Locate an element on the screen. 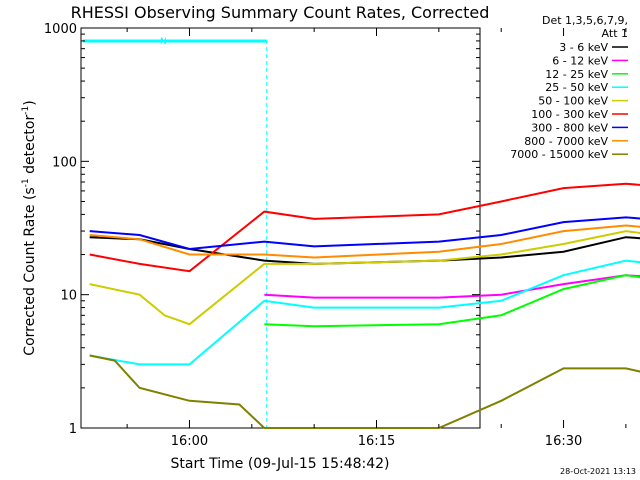  legend-header-1: Det 1,3,5,6,7,9, is located at coordinates (585, 20).